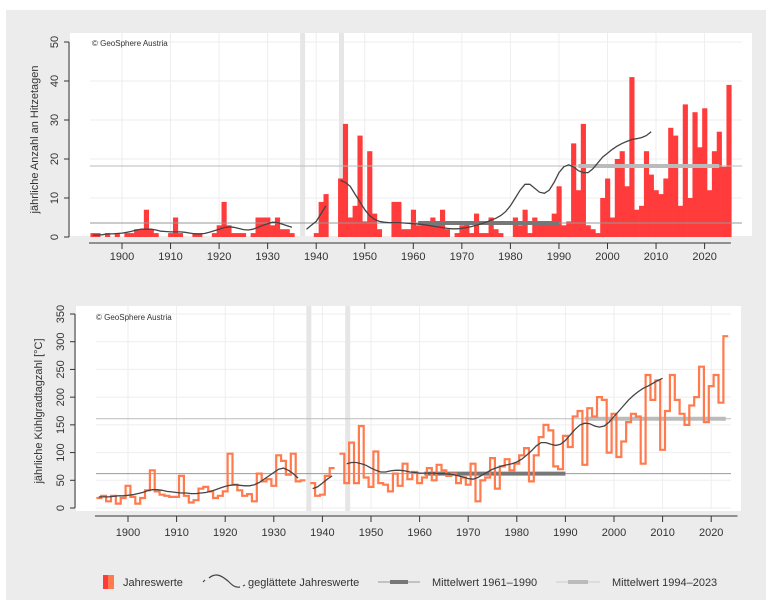  Describe the element at coordinates (462, 257) in the screenshot. I see `x-tick-label: 1970` at that location.